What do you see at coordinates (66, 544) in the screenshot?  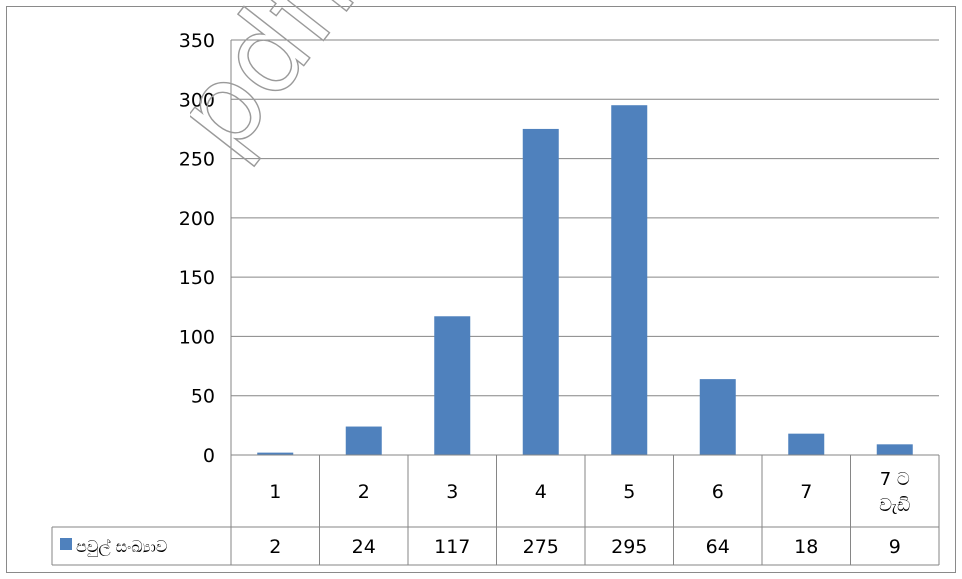 I see `legend-swatch` at bounding box center [66, 544].